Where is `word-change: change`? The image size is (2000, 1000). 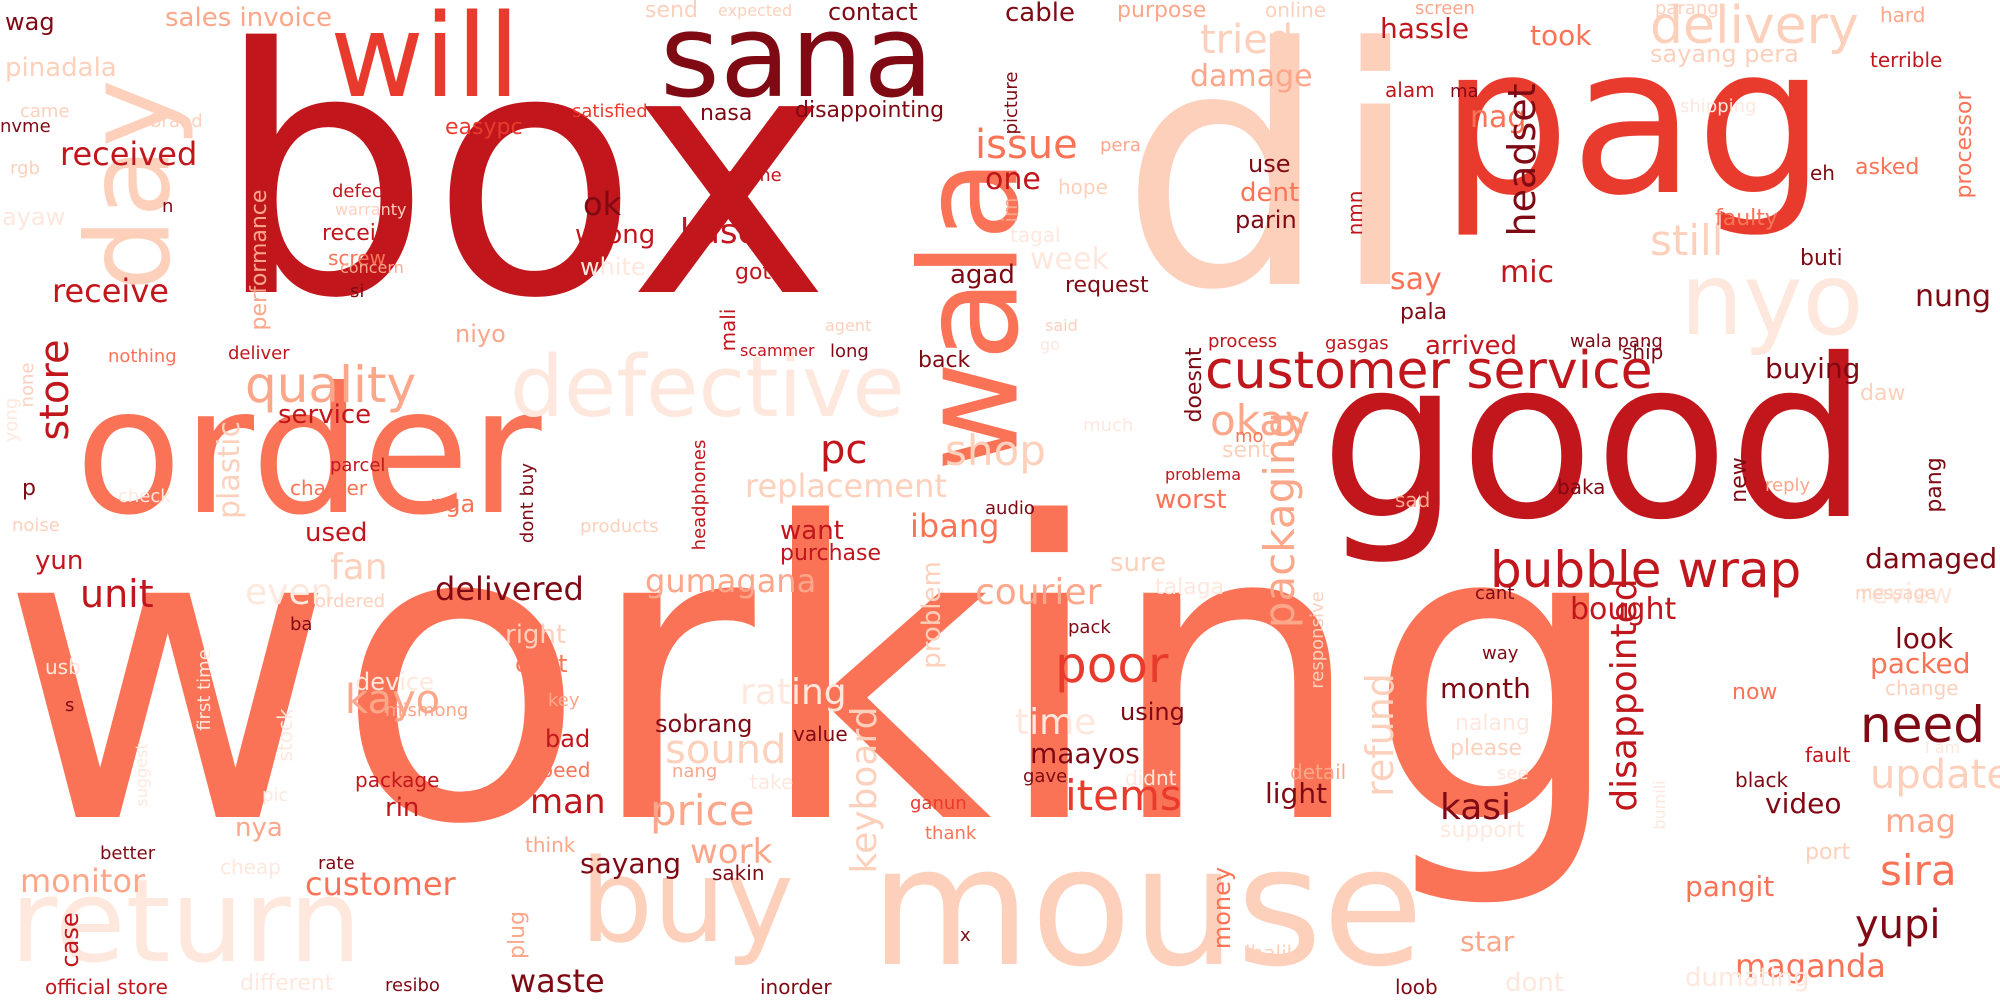 word-change: change is located at coordinates (1922, 688).